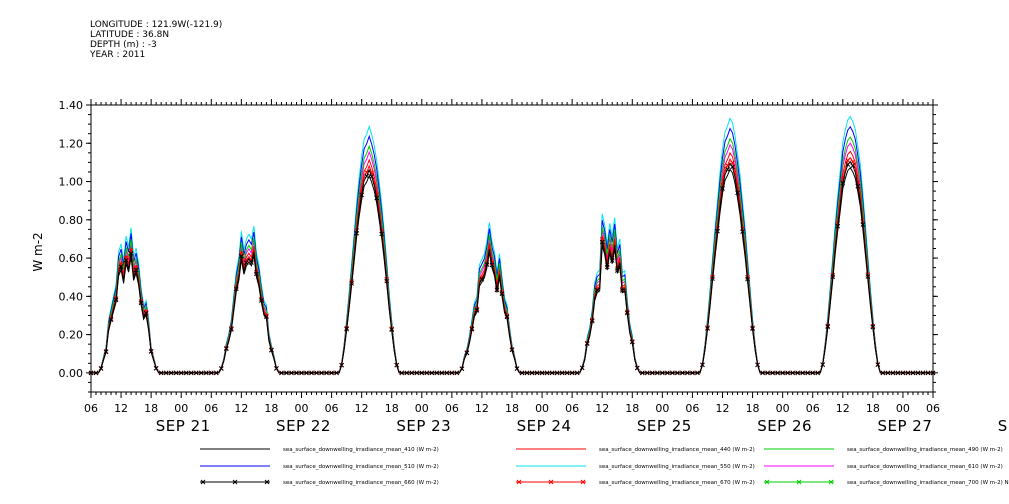 The image size is (1009, 504). What do you see at coordinates (1003, 426) in the screenshot?
I see `day-label: SEP 28` at bounding box center [1003, 426].